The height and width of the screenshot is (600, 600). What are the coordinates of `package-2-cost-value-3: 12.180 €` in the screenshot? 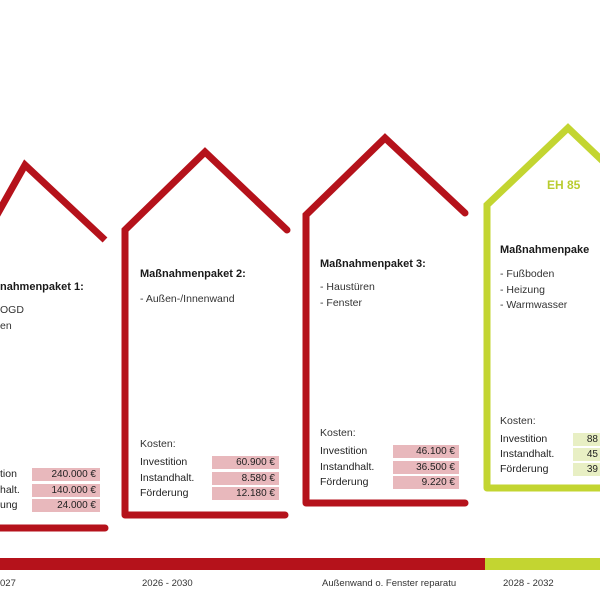 It's located at (245, 493).